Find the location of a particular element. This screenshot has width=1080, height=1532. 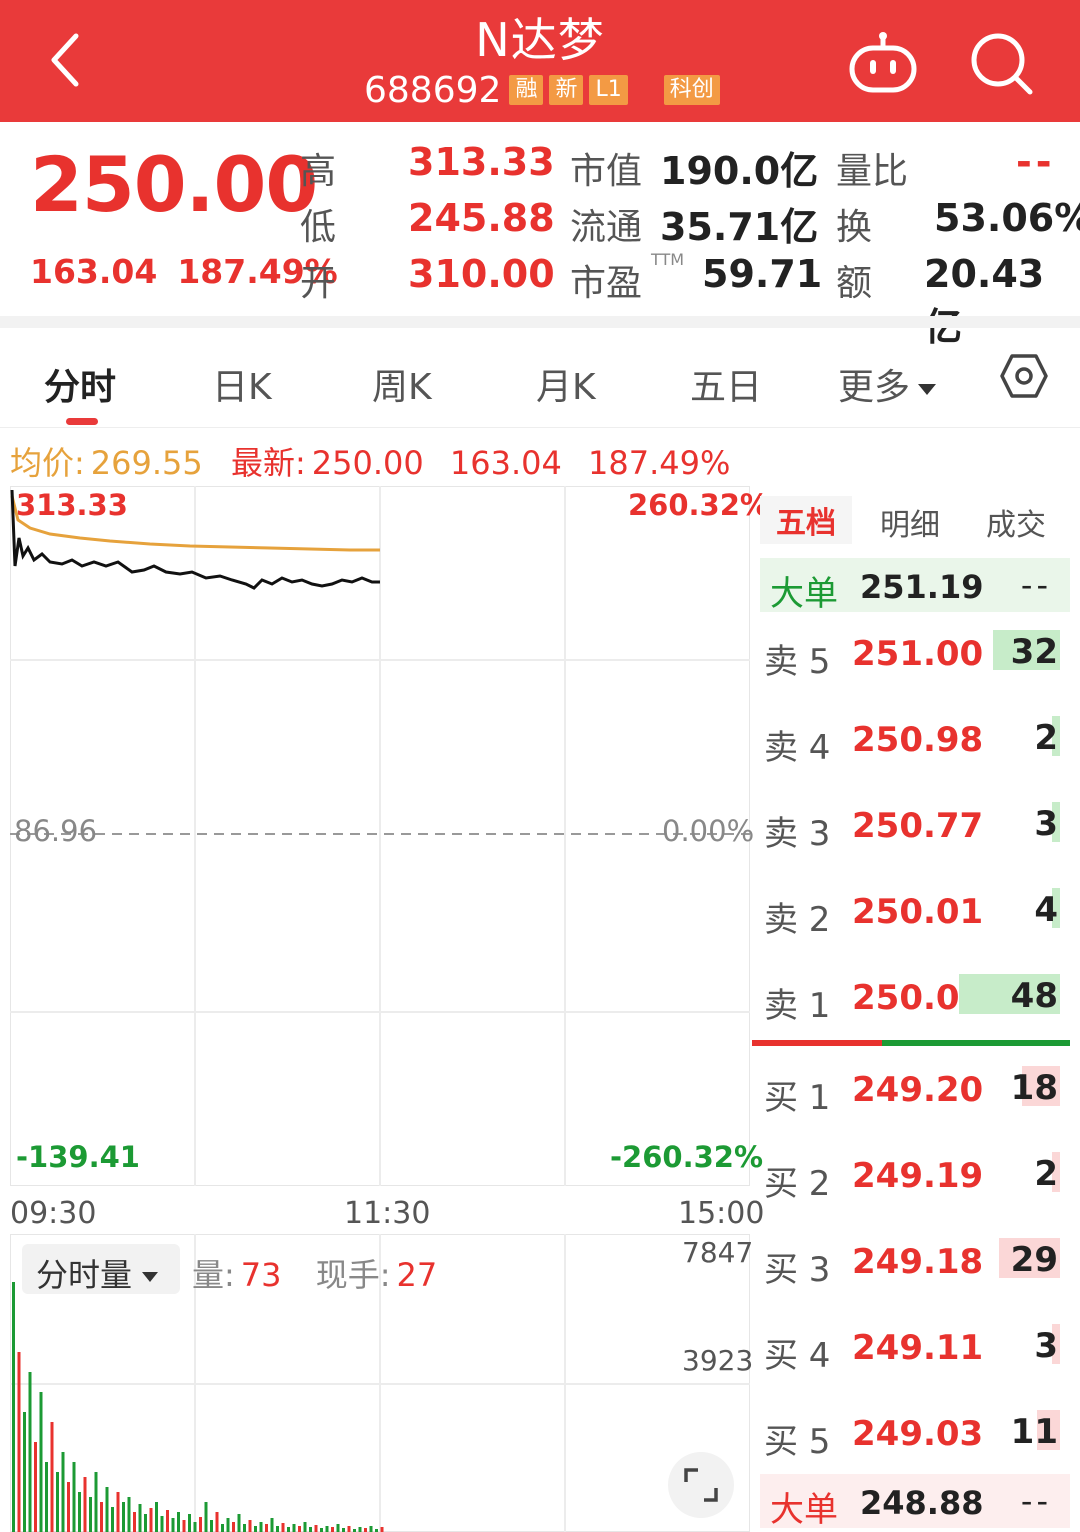

sell-level-row: 卖 4 250.98 2 is located at coordinates (915, 742).